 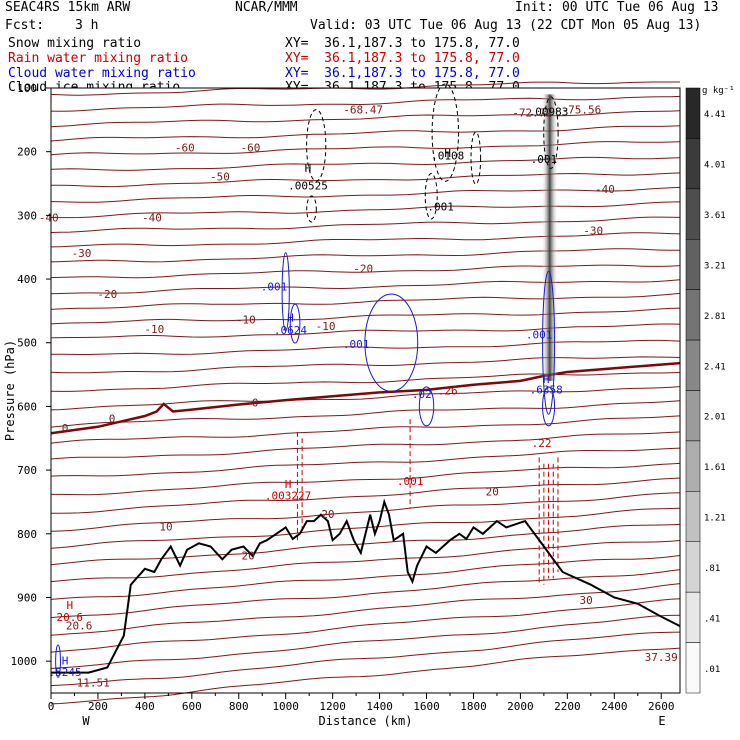 I want to click on x-tick-label: 400, so click(x=145, y=706).